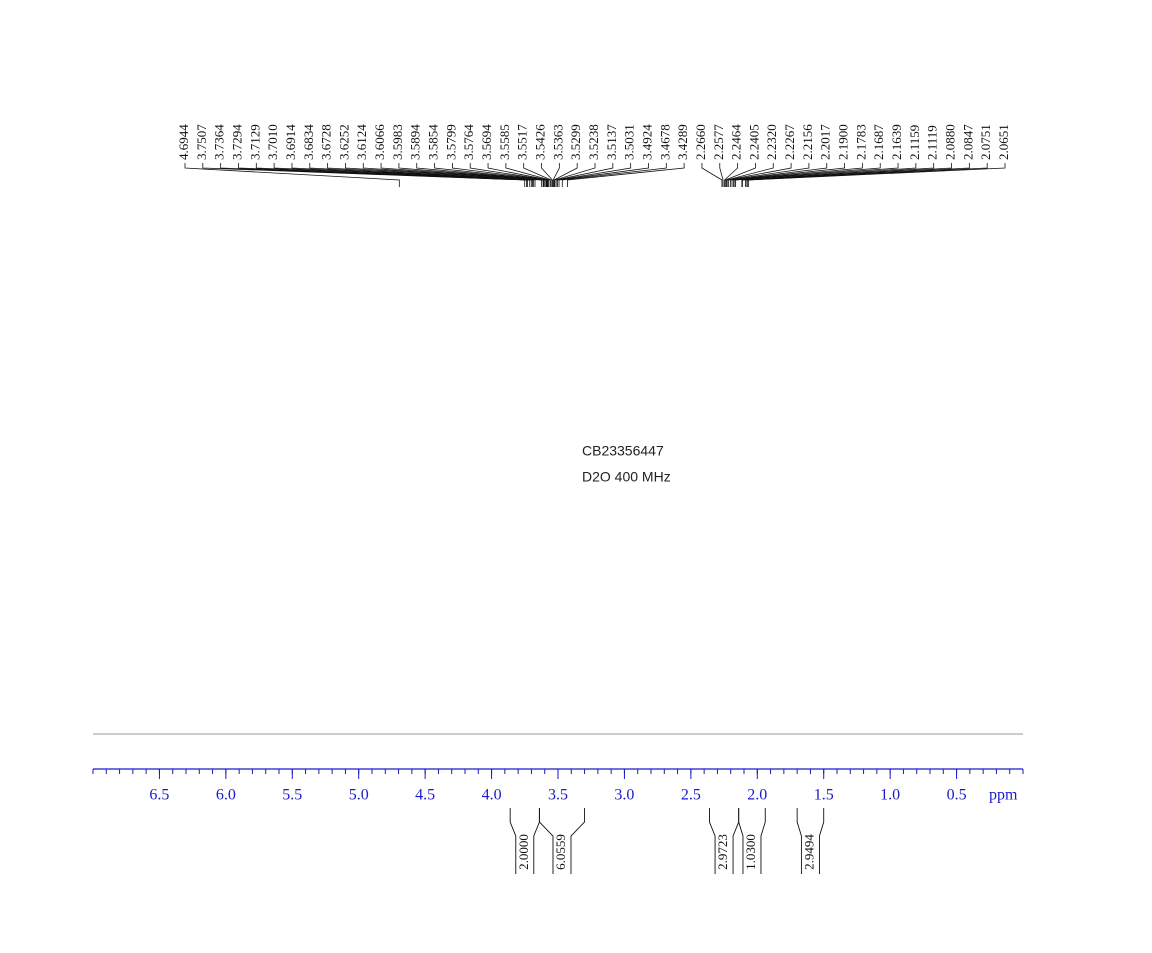  Describe the element at coordinates (691, 795) in the screenshot. I see `x-tick-label: 2.5` at that location.